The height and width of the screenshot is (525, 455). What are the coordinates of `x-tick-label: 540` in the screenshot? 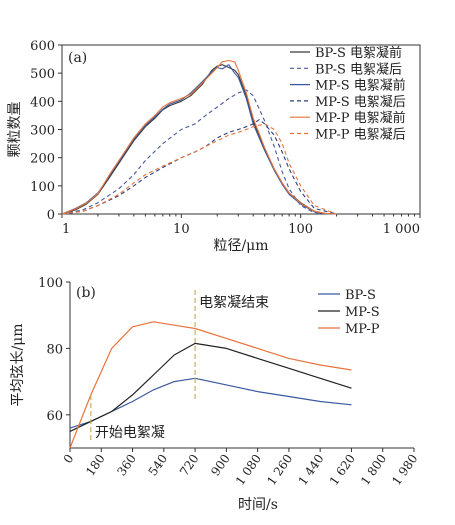 It's located at (158, 465).